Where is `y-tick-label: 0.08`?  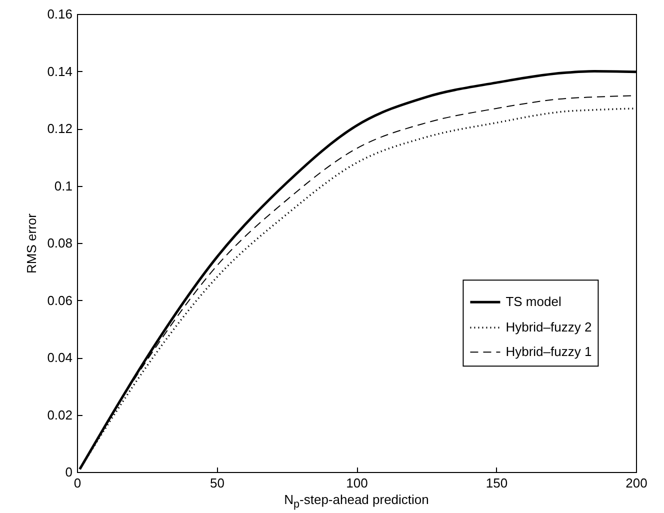
y-tick-label: 0.08 is located at coordinates (59, 243).